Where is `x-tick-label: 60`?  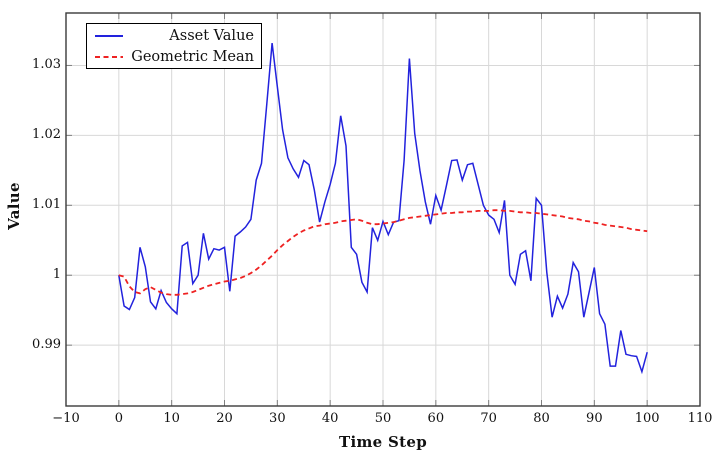 x-tick-label: 60 is located at coordinates (436, 418).